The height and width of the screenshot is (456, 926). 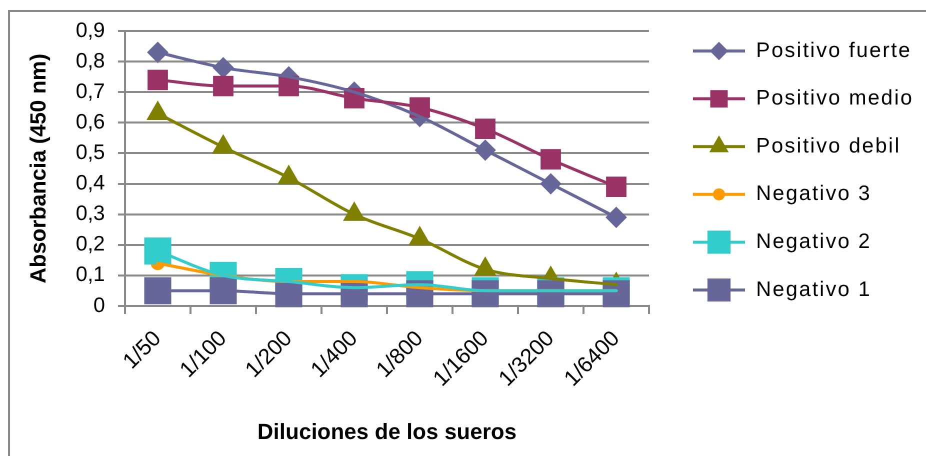 What do you see at coordinates (814, 194) in the screenshot?
I see `legend-label: Negativo 3` at bounding box center [814, 194].